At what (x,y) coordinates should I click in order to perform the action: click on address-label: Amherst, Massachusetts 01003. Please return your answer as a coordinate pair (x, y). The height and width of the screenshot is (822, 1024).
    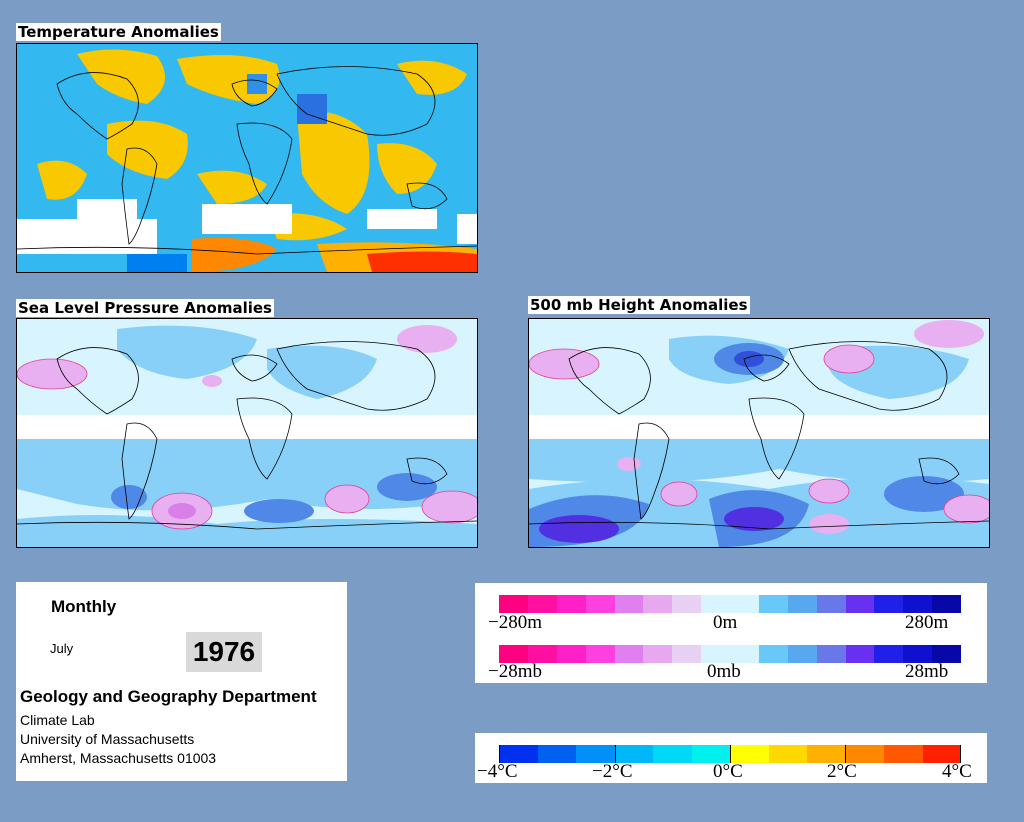
    Looking at the image, I should click on (118, 758).